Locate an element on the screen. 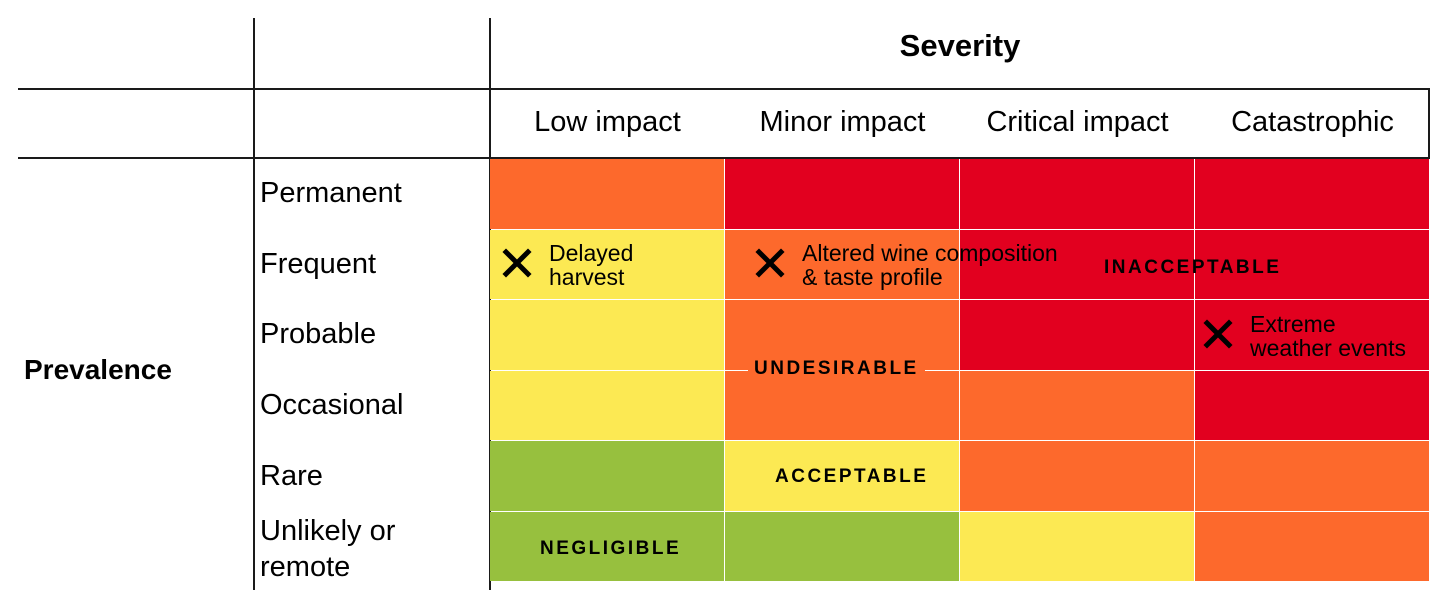 This screenshot has width=1456, height=616. column-header-catastrophic: Catastrophic is located at coordinates (1312, 122).